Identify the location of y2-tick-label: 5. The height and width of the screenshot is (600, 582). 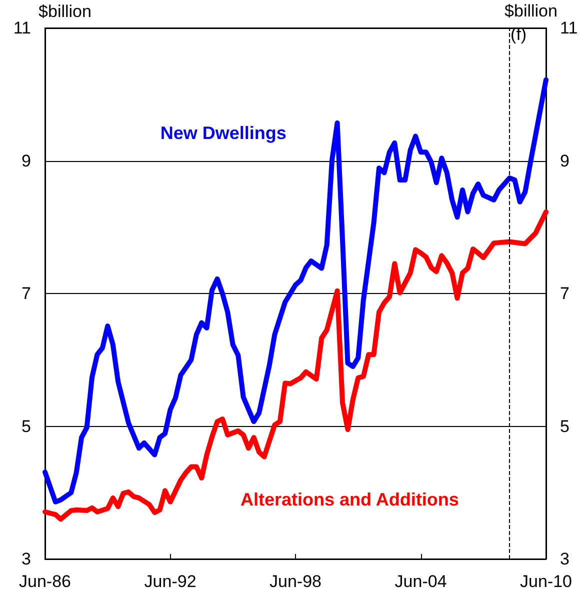
(565, 426).